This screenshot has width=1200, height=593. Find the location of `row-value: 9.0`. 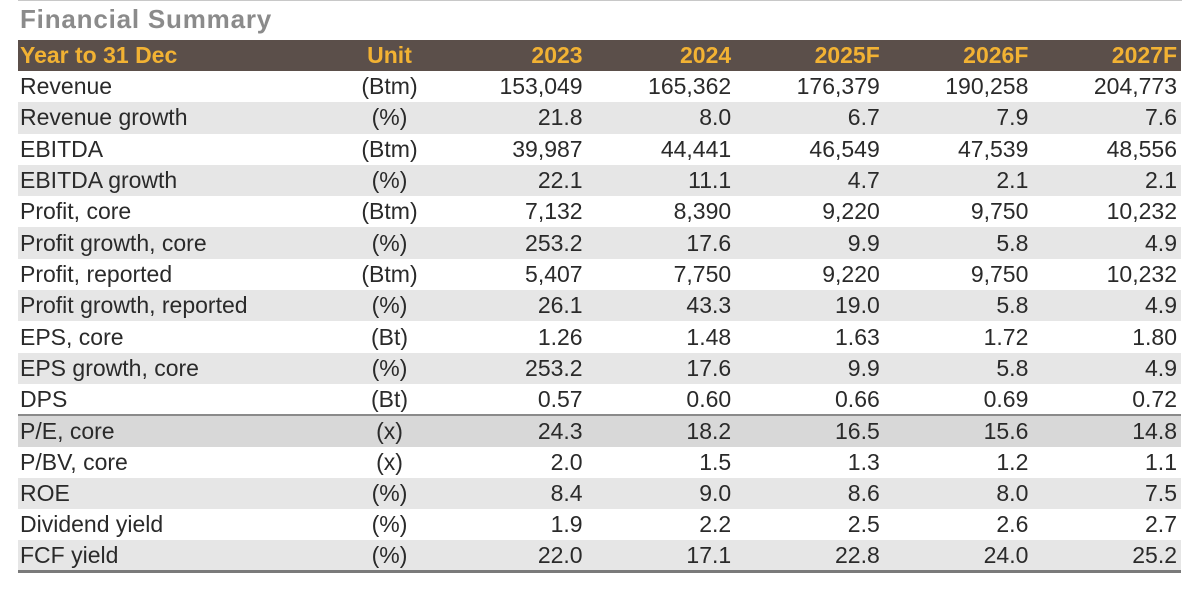

row-value: 9.0 is located at coordinates (715, 493).